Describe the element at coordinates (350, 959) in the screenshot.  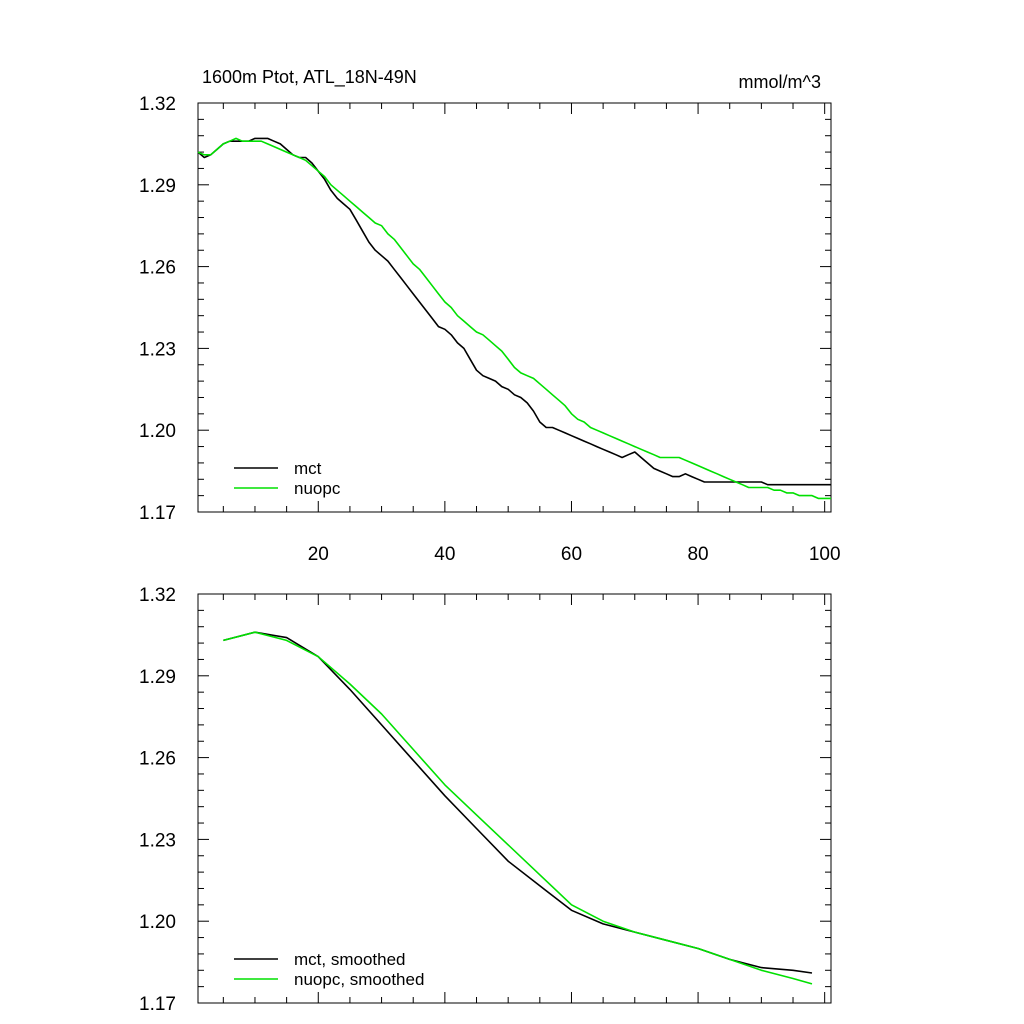
I see `legend-label: mct, smoothed` at that location.